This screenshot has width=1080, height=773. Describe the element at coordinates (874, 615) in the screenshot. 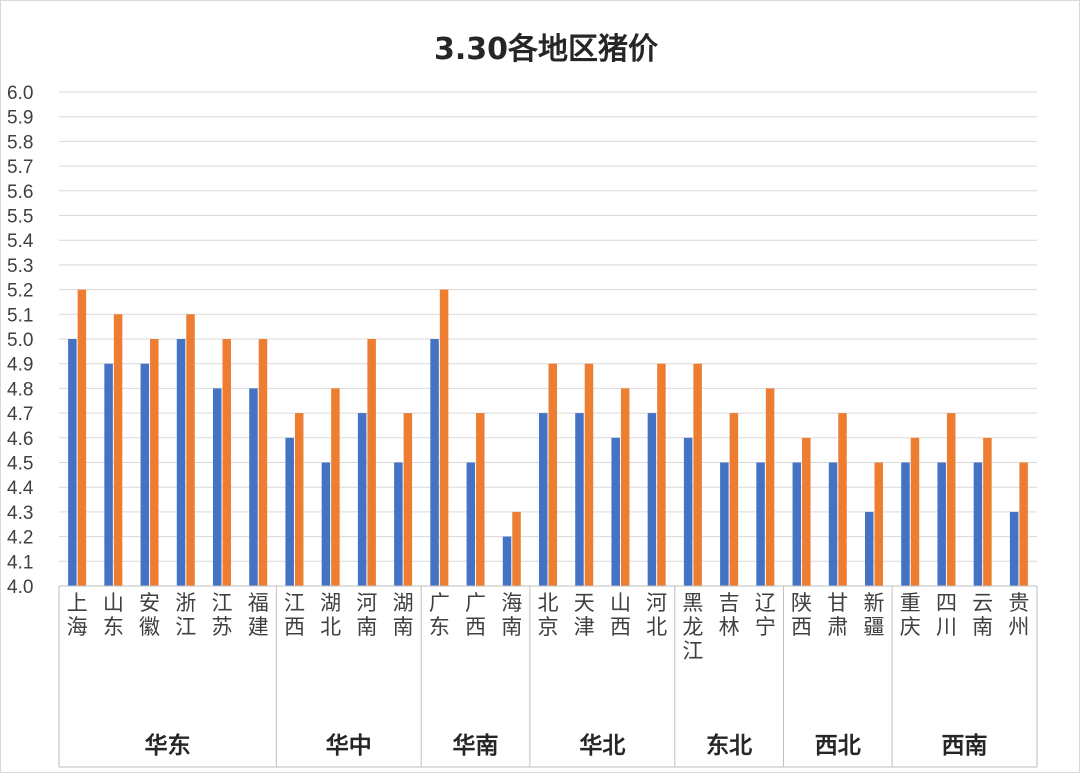

I see `category-label: 新疆` at that location.